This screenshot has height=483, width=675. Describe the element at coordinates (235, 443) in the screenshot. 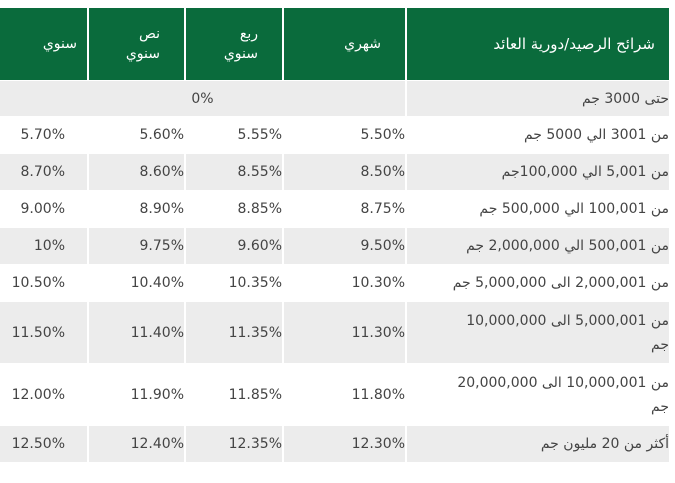

I see `quarterly-rate-cell: 12.35%` at that location.